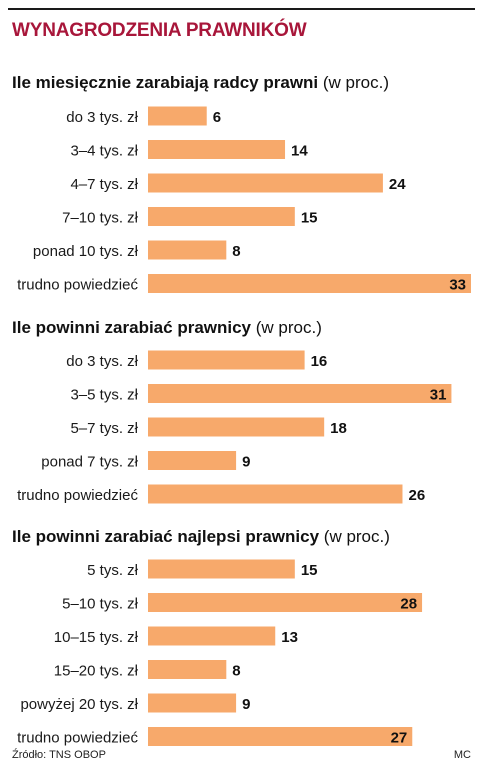 This screenshot has height=772, width=483. What do you see at coordinates (113, 570) in the screenshot?
I see `category-label: 5 tys. zł` at bounding box center [113, 570].